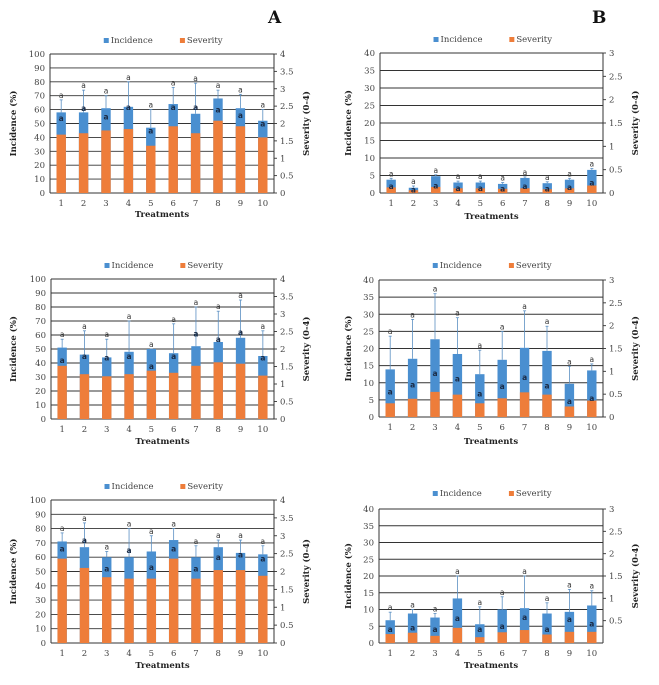 The height and width of the screenshot is (685, 659). What do you see at coordinates (389, 428) in the screenshot?
I see `x-tick-label: 1` at bounding box center [389, 428].